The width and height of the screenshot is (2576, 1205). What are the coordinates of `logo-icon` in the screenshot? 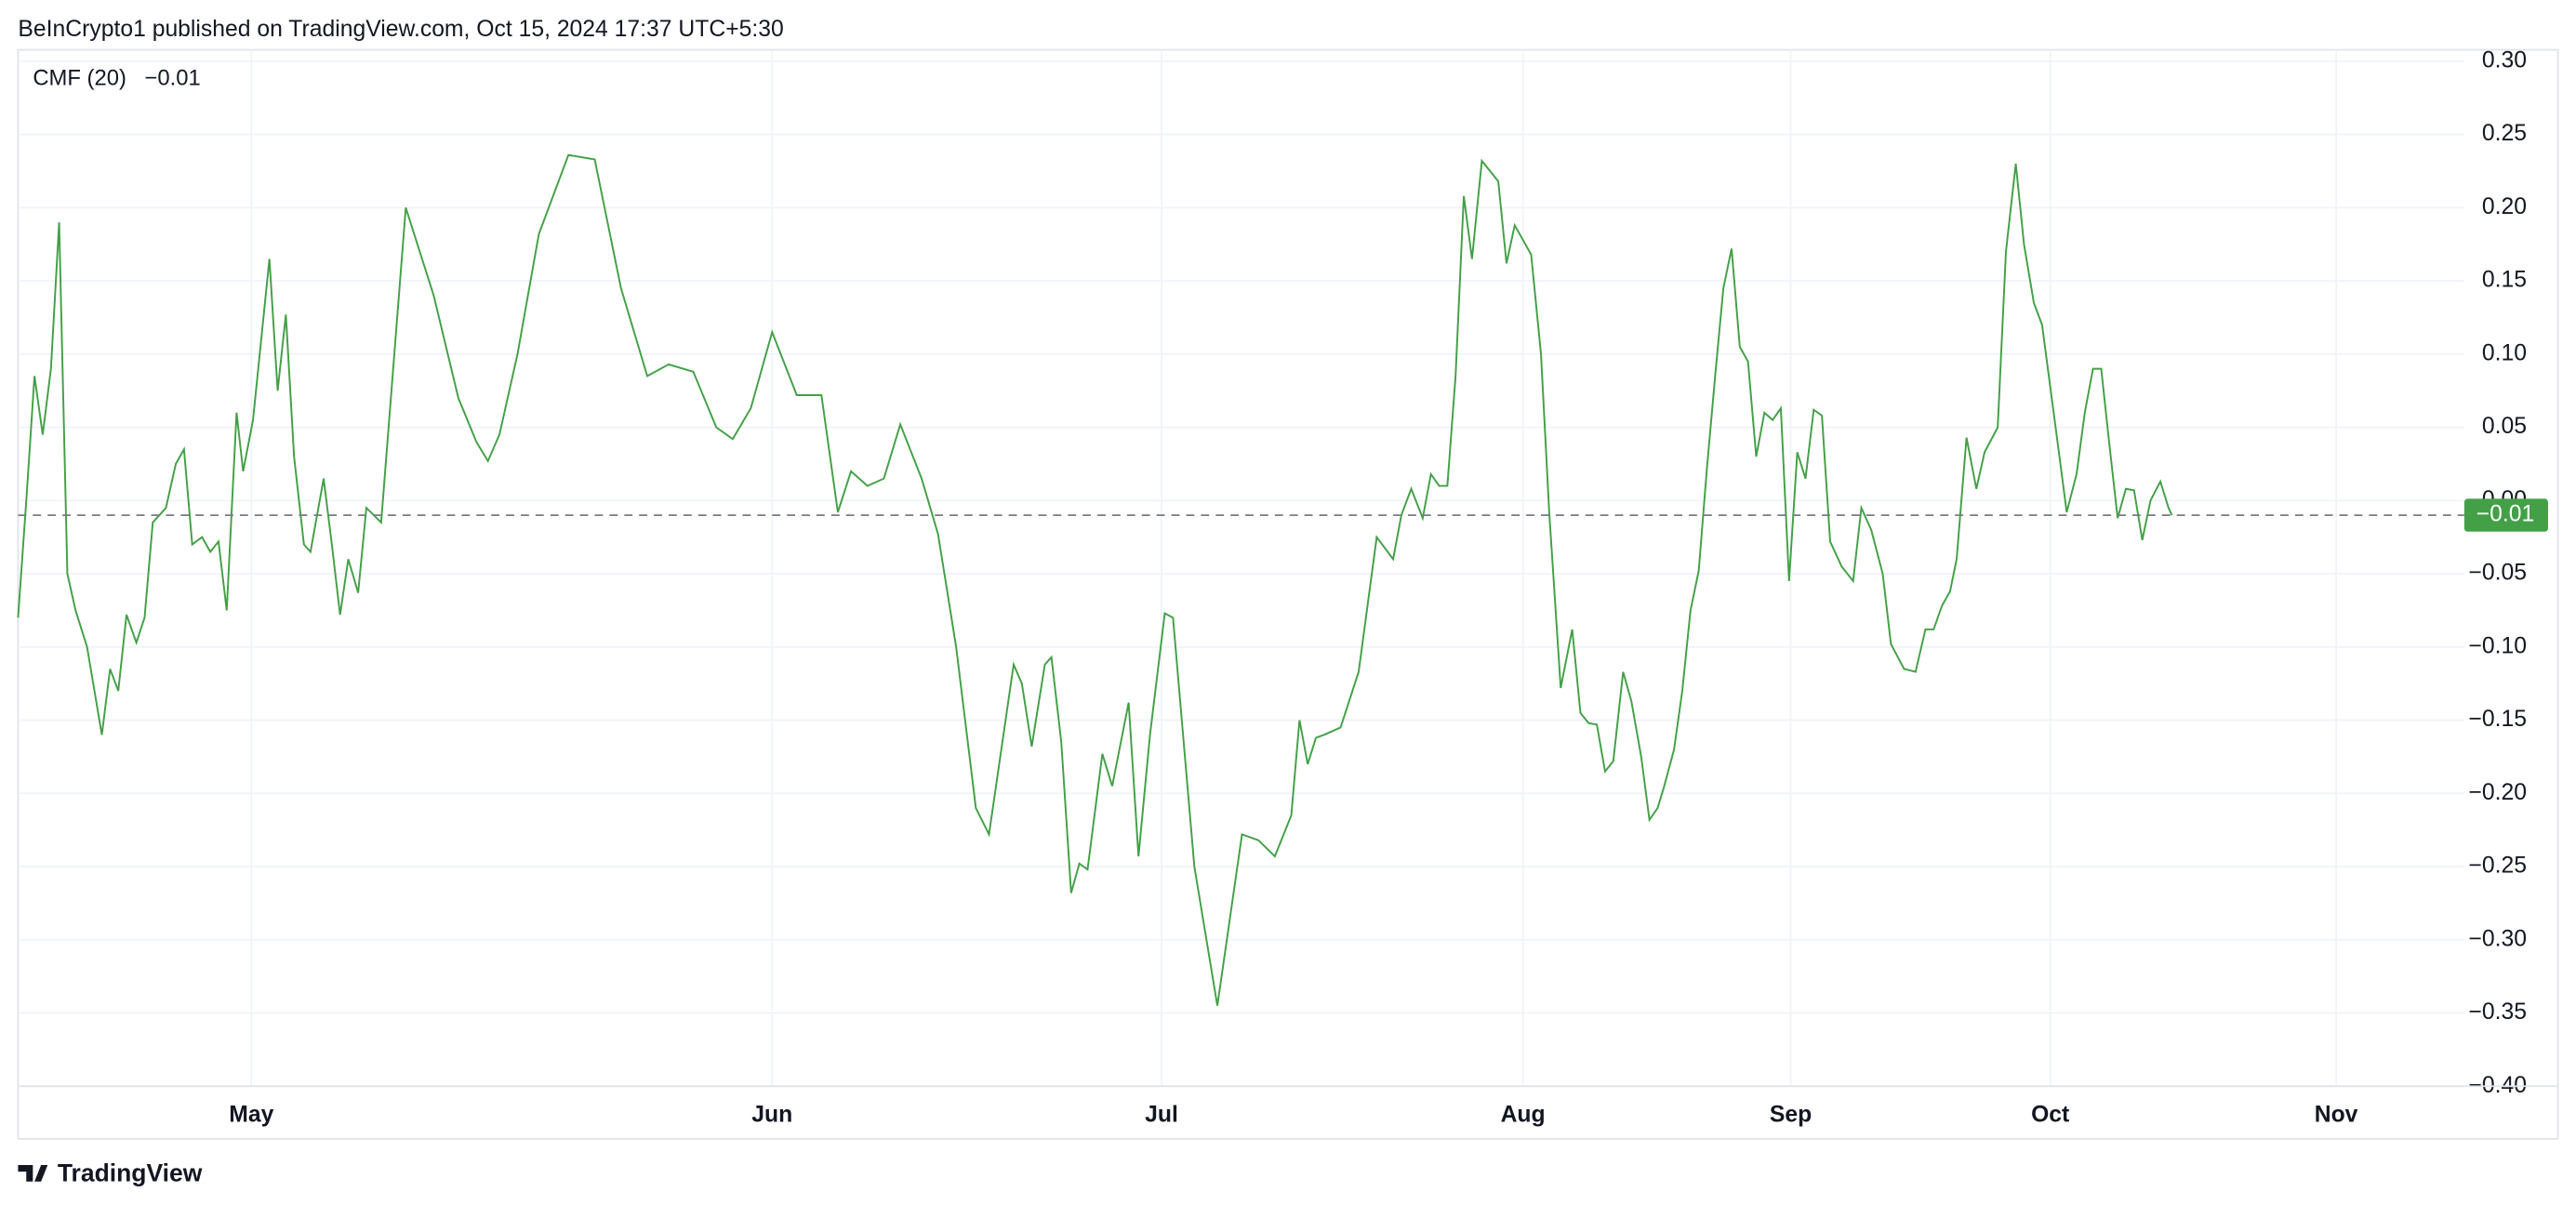 It's located at (33, 1173).